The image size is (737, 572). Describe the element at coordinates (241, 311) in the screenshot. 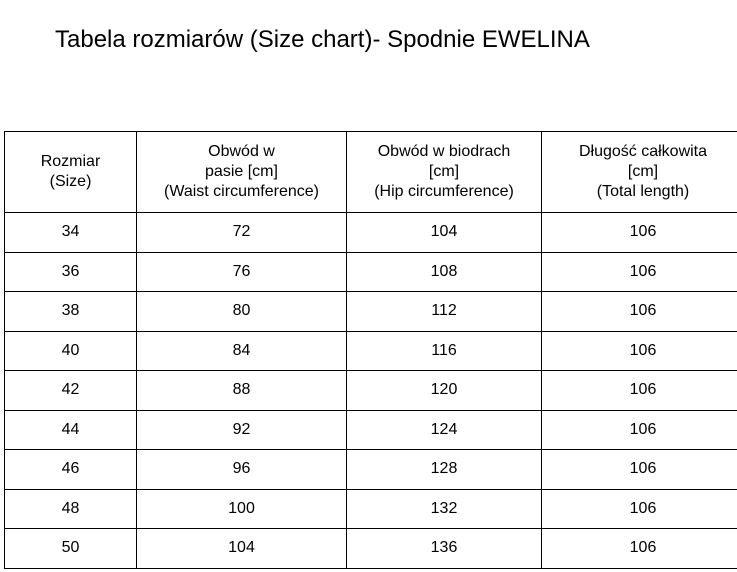

I see `waist-cell: 80` at that location.